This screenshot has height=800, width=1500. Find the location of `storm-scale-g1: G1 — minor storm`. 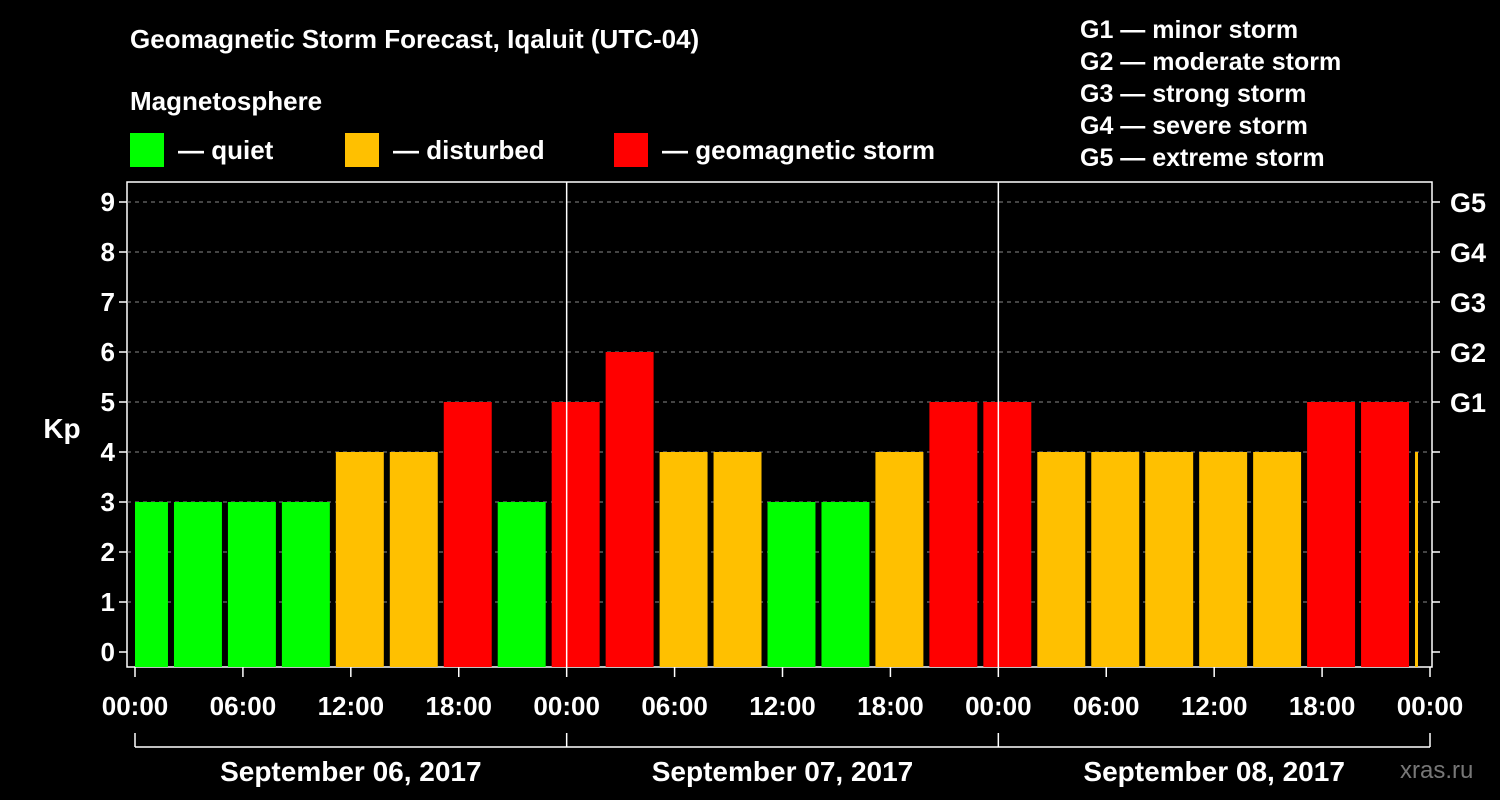

storm-scale-g1: G1 — minor storm is located at coordinates (1189, 30).